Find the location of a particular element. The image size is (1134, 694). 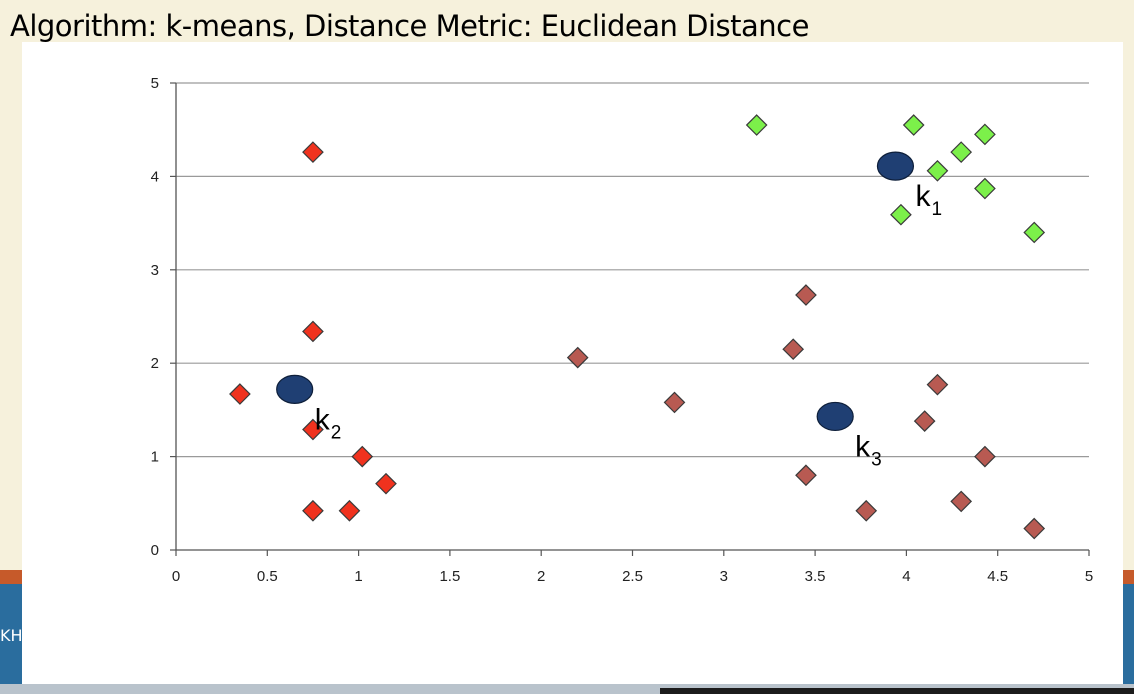

centroid-label-subscript: 1 is located at coordinates (936, 209).